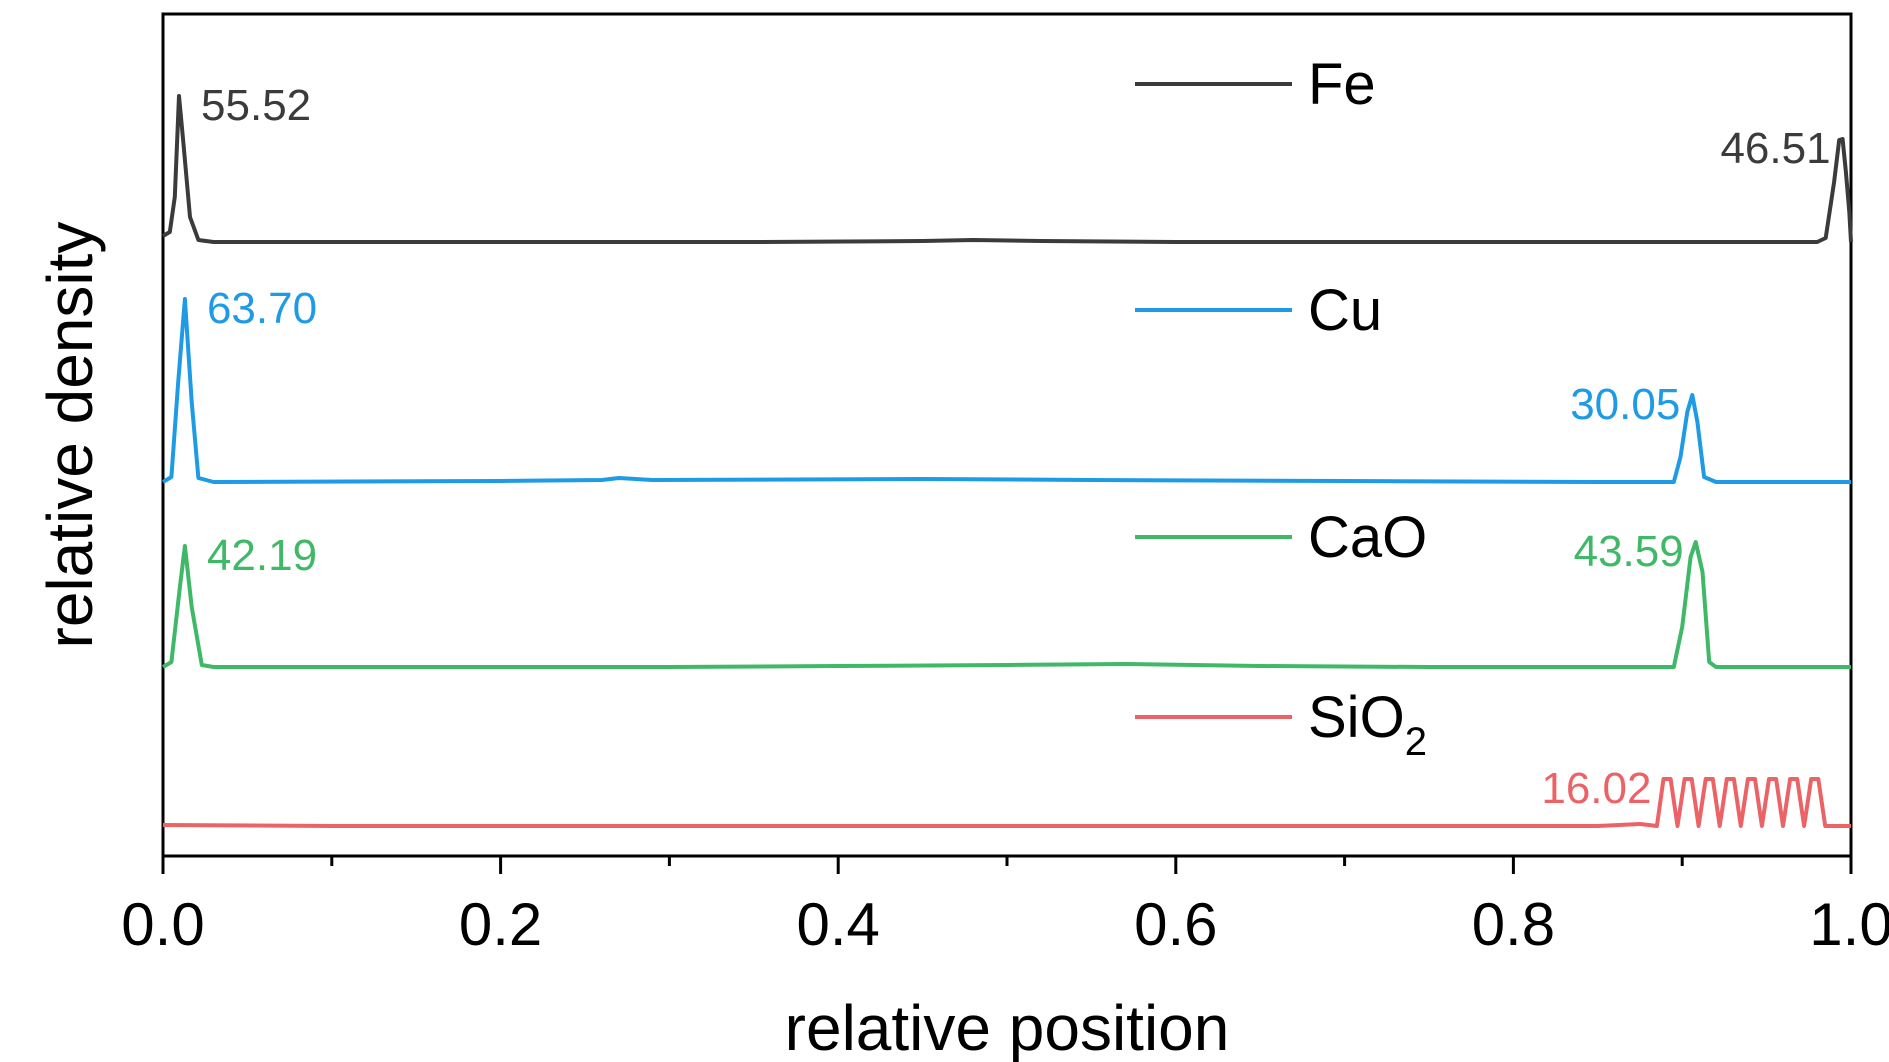 The width and height of the screenshot is (1889, 1062). What do you see at coordinates (500, 924) in the screenshot?
I see `x-tick-label-1: 0.2` at bounding box center [500, 924].